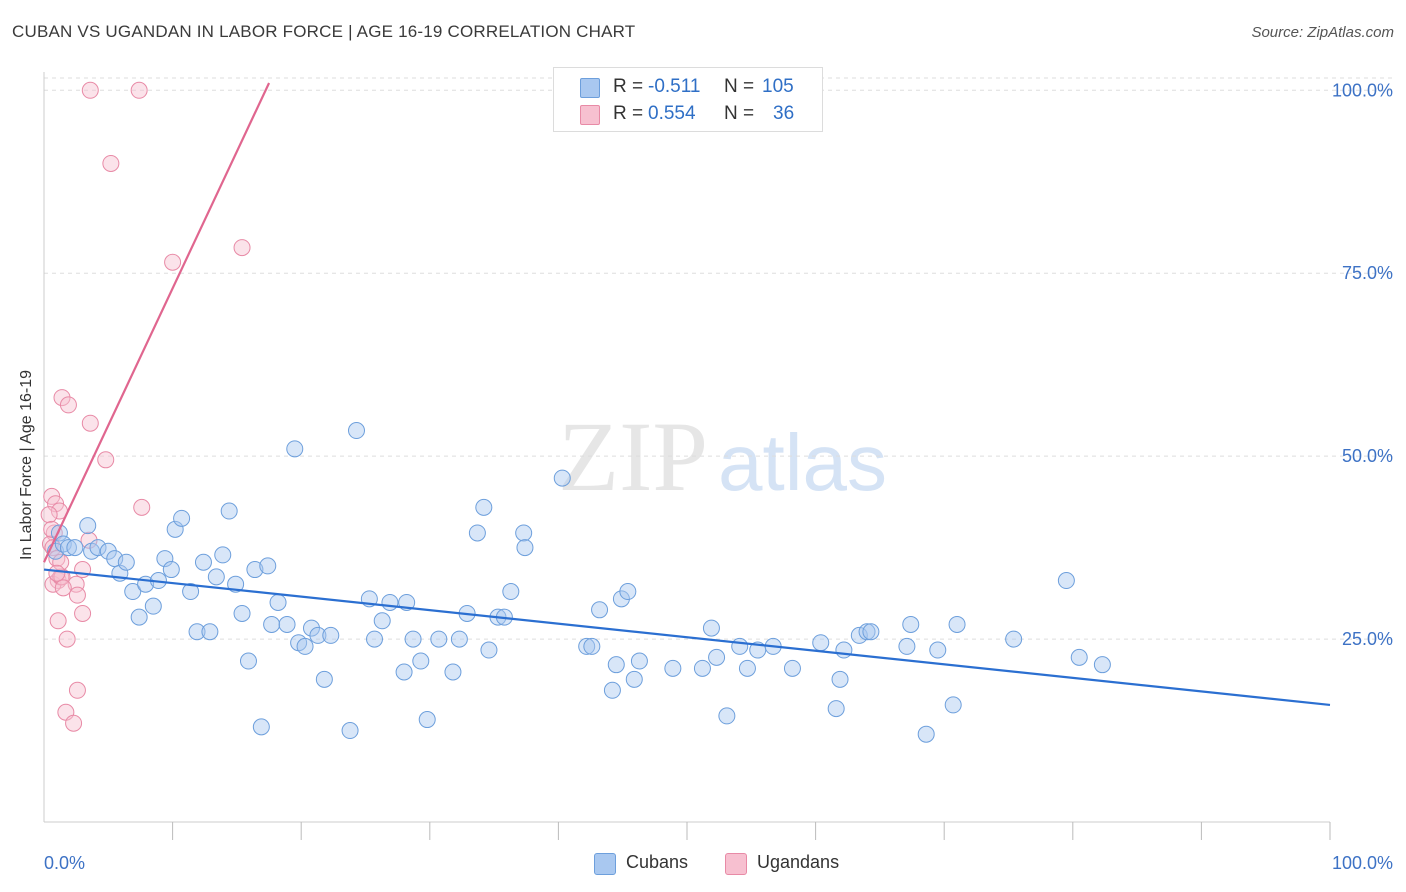  What do you see at coordinates (628, 113) in the screenshot?
I see `r-label: R =` at bounding box center [628, 113].